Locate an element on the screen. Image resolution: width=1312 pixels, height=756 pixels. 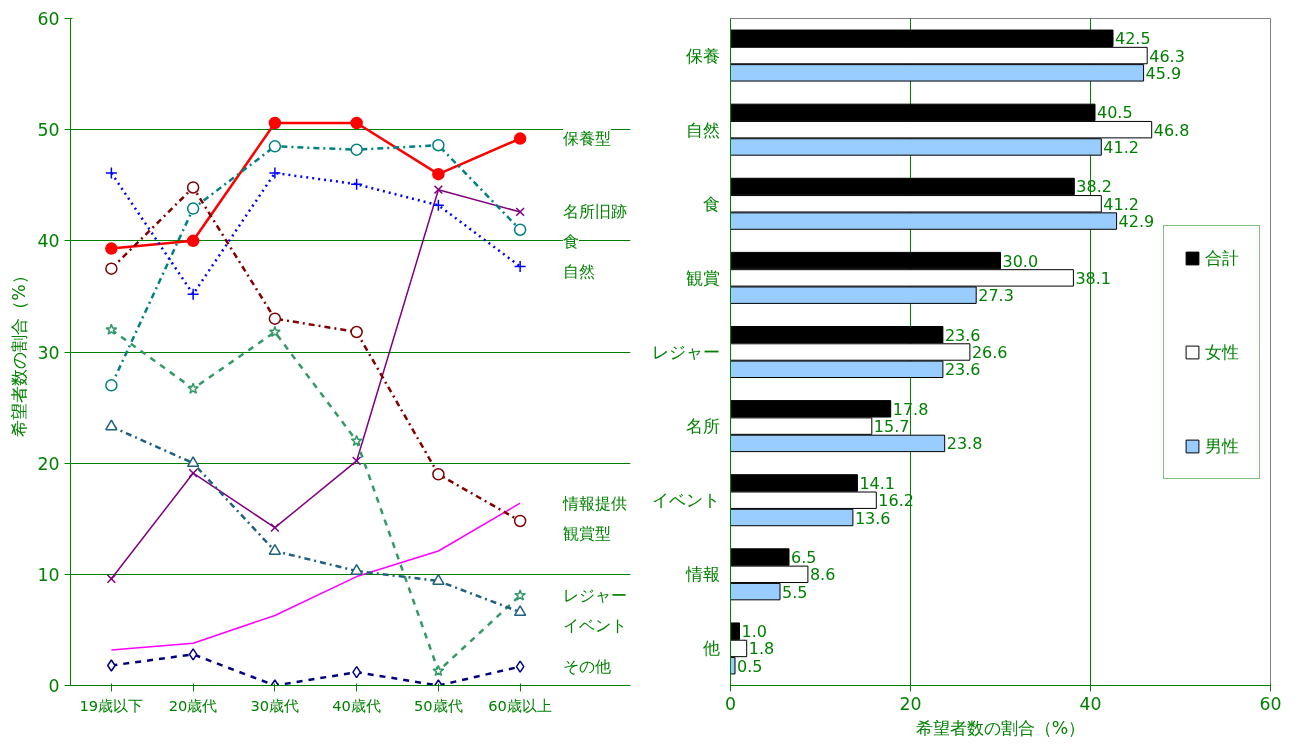
y-tick-label: 情報 is located at coordinates (702, 574).